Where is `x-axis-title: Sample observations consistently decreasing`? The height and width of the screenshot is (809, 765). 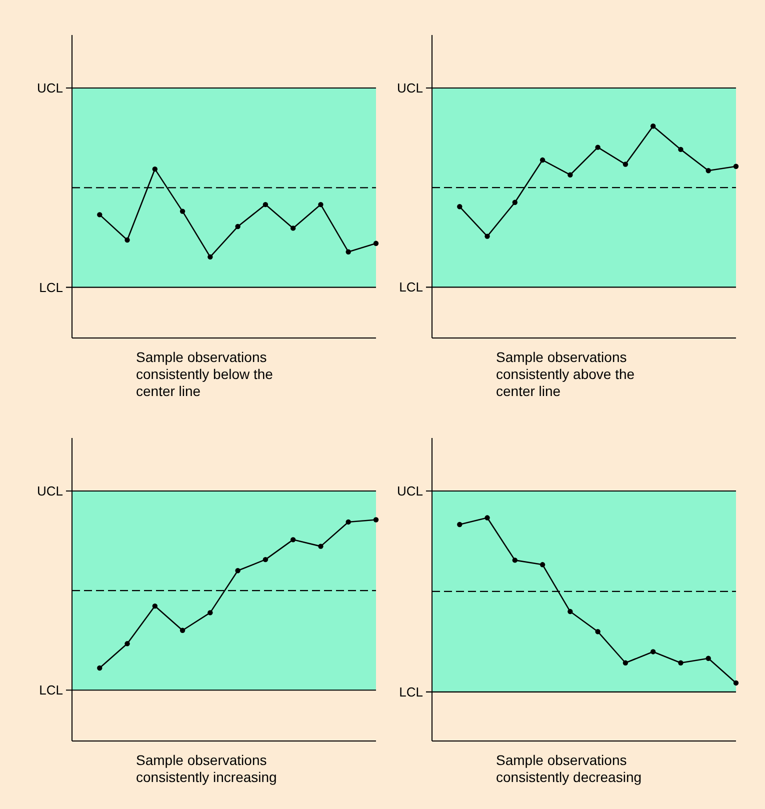 x-axis-title: Sample observations consistently decreasing is located at coordinates (569, 768).